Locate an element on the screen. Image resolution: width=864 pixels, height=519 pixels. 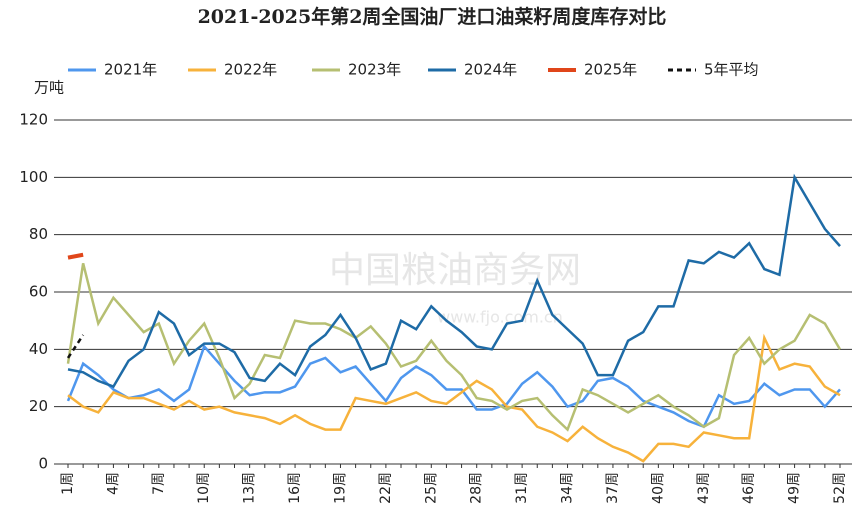
x-tick-label: 16周 is located at coordinates (295, 488).